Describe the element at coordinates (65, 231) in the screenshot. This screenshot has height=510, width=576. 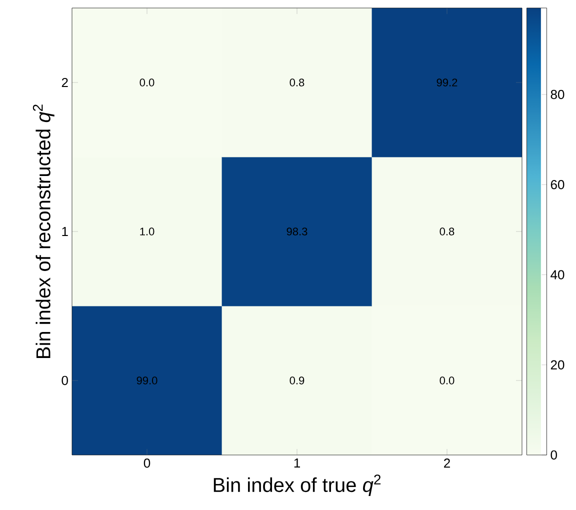
I see `y-tick-label: 1` at that location.